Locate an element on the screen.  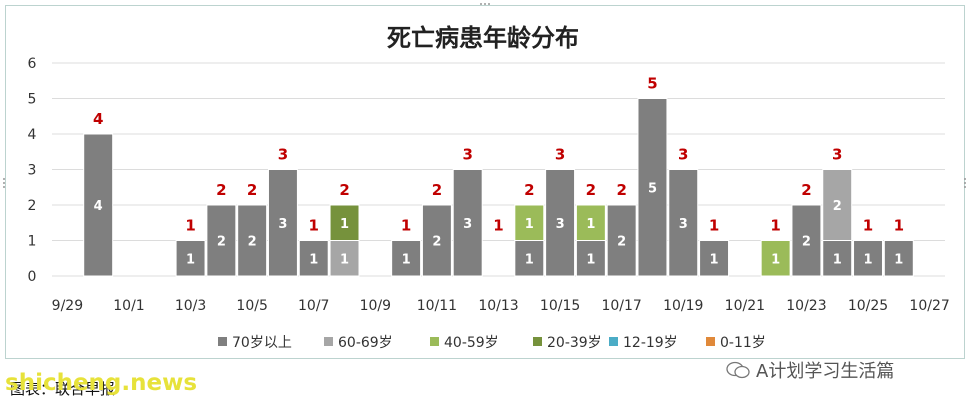
x-tick-label: 10/27 is located at coordinates (929, 306).